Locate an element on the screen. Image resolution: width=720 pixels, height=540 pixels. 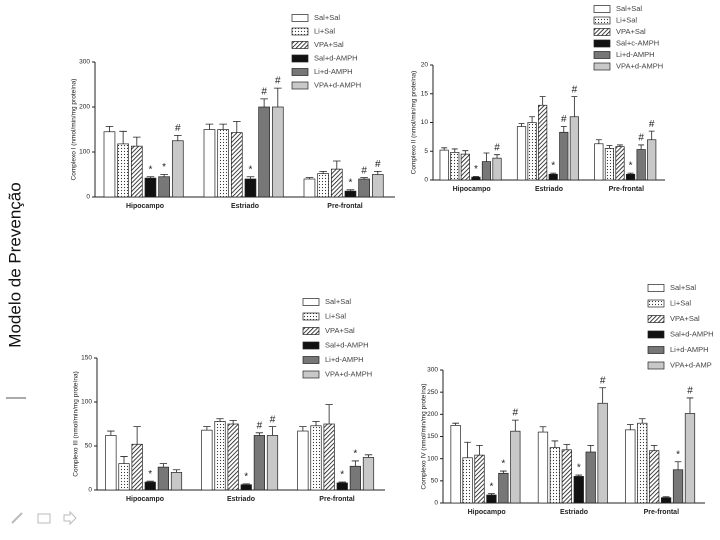
y-tick-label: 150 is located at coordinates (86, 358).